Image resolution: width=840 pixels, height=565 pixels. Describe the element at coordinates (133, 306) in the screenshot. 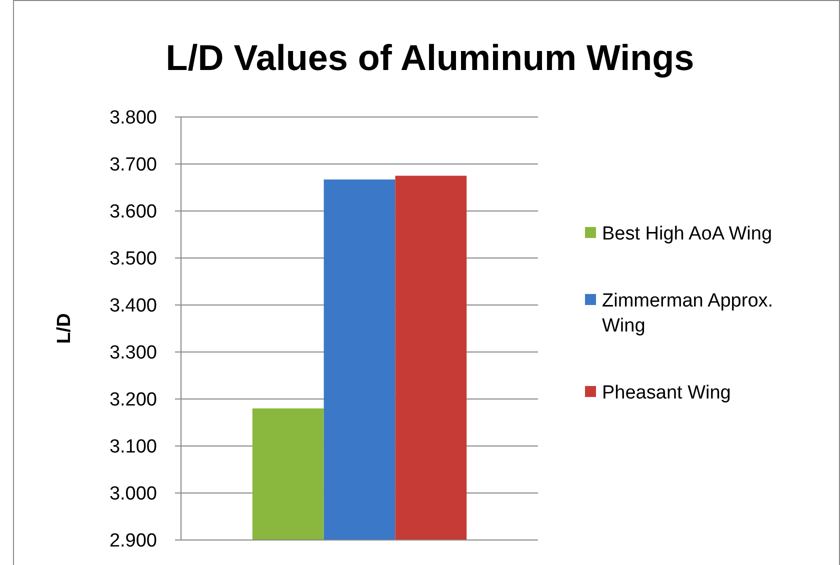

I see `y-tick-label: 3.400` at that location.